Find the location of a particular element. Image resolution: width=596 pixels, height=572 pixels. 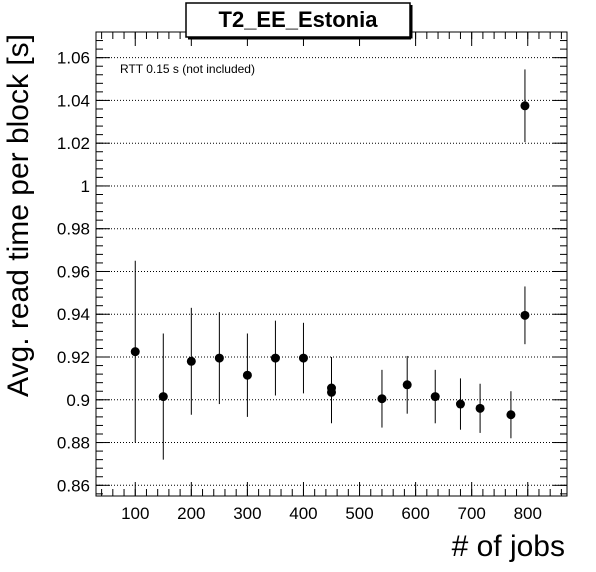

y-tick-label: 0.9 is located at coordinates (78, 400).